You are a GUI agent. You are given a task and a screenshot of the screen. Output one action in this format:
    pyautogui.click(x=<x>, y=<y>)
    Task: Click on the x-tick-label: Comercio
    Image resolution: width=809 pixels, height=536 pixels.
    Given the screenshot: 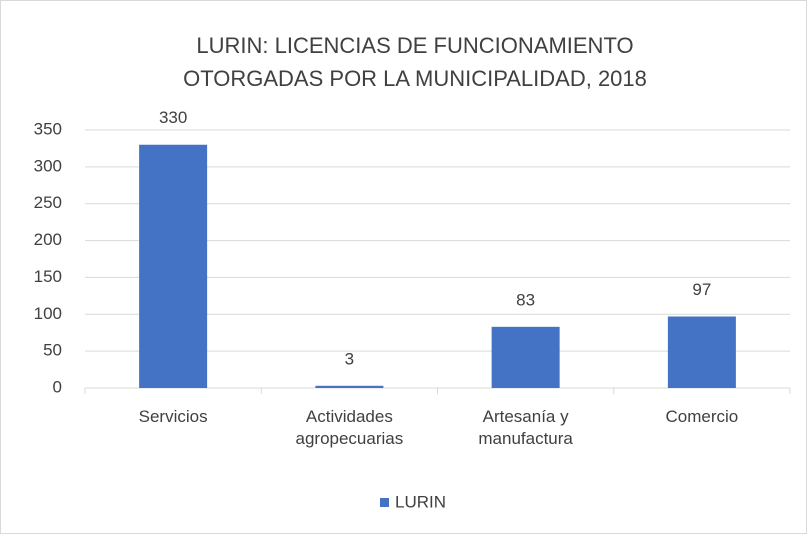 What is the action you would take?
    pyautogui.click(x=702, y=416)
    